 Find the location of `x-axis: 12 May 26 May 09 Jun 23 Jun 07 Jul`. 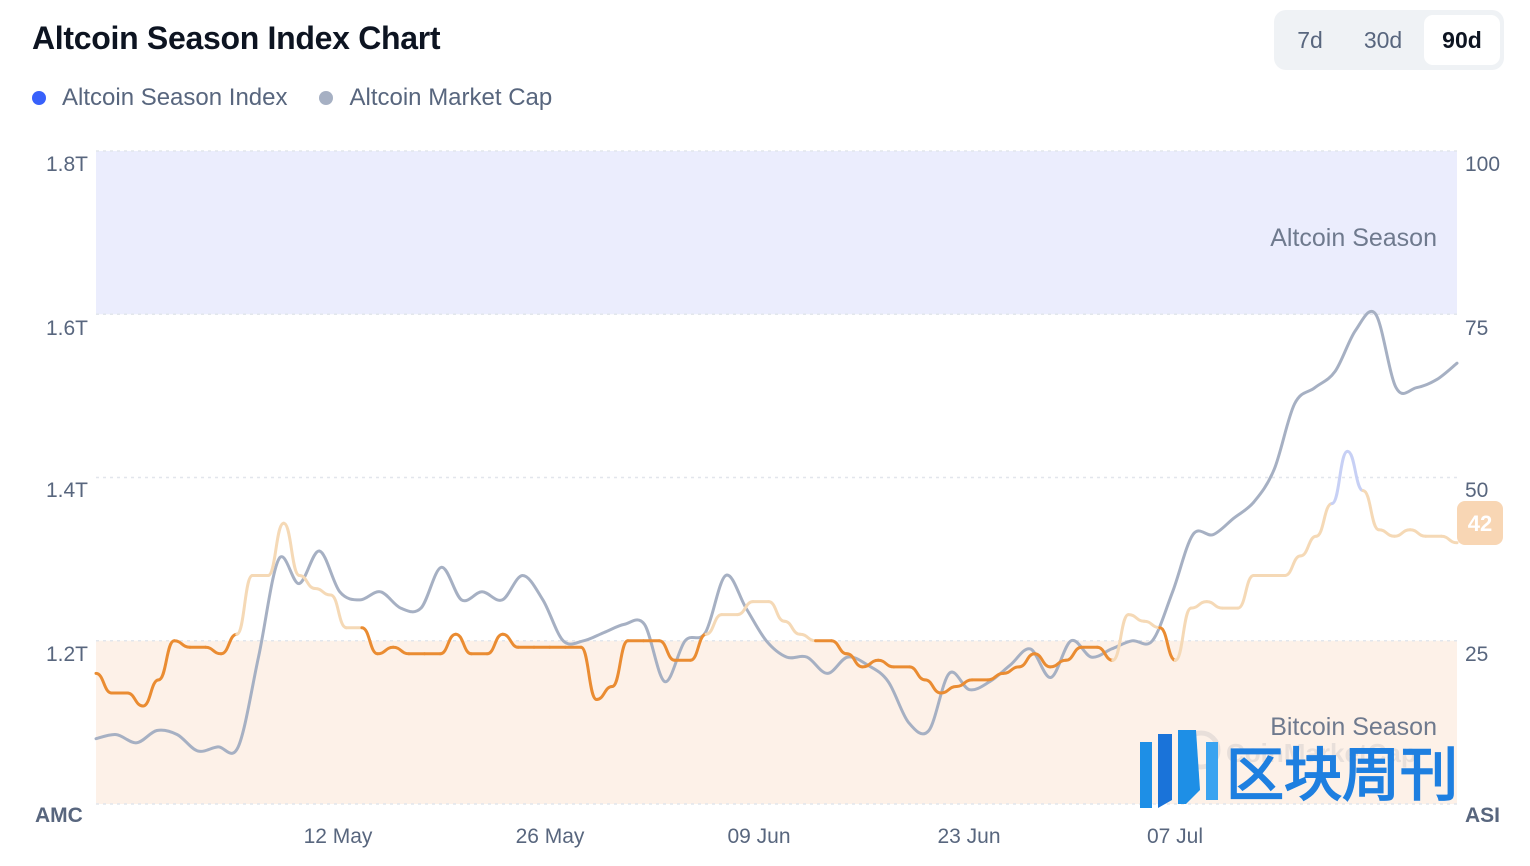

x-axis: 12 May 26 May 09 Jun 23 Jun 07 Jul is located at coordinates (753, 836).